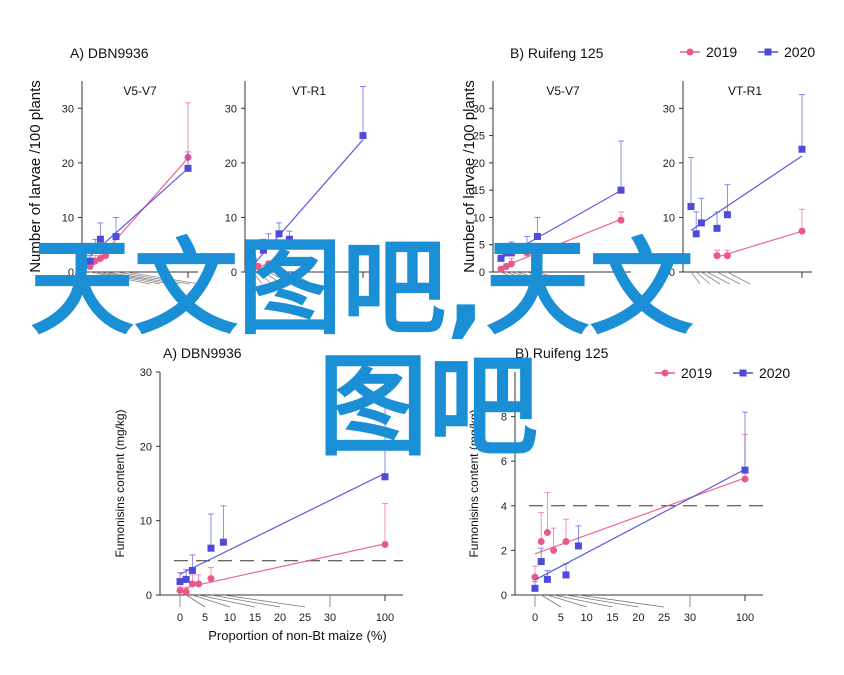 The width and height of the screenshot is (844, 675). Describe the element at coordinates (722, 373) in the screenshot. I see `legend-bottom: 2019 2020` at that location.